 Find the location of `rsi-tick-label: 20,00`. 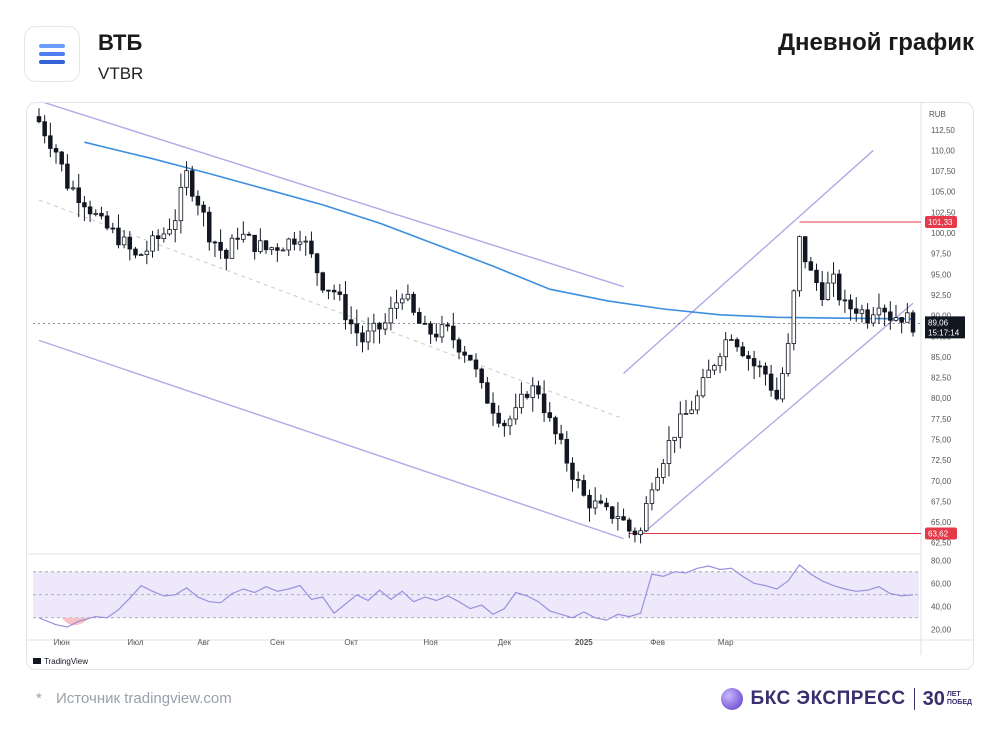

rsi-tick-label: 20,00 is located at coordinates (941, 629).